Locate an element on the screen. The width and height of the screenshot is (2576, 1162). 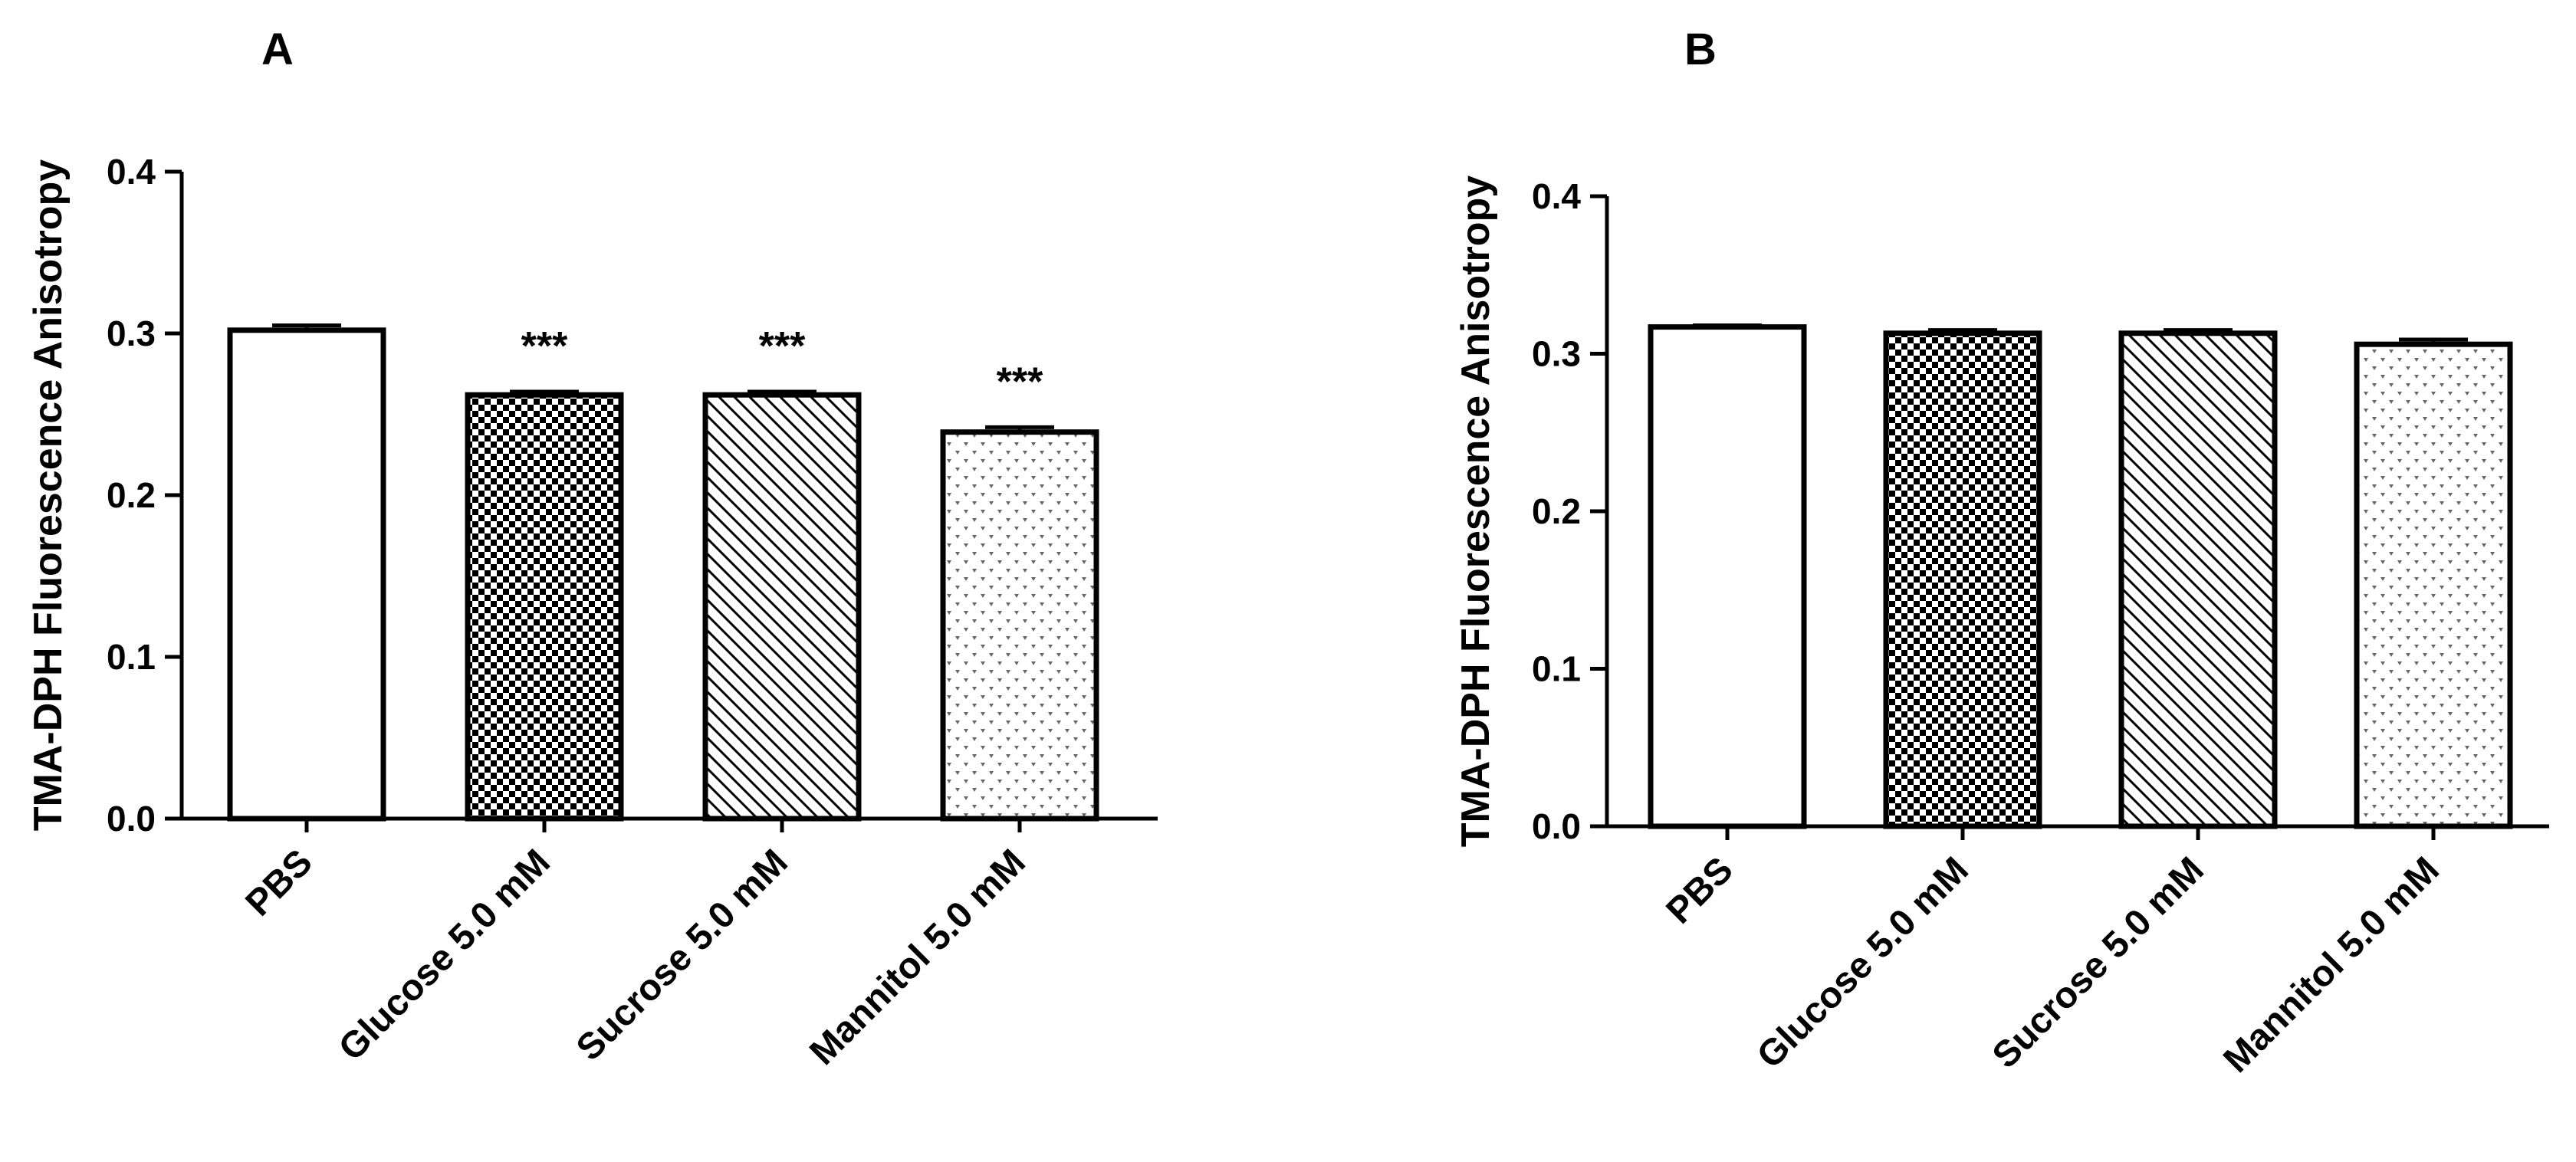
panel-letter: B is located at coordinates (1700, 49).